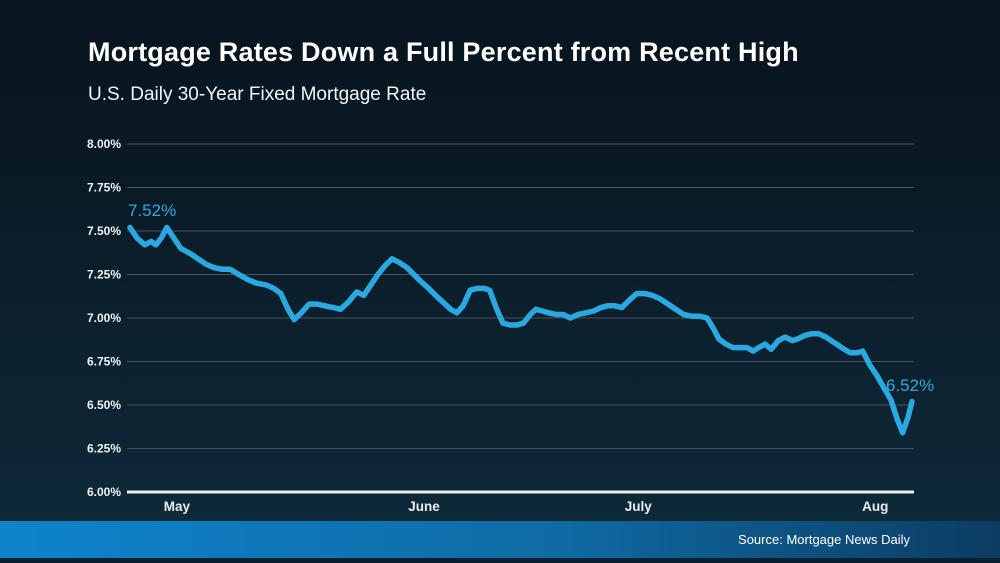  I want to click on low-rate-callout: 6.52%, so click(910, 385).